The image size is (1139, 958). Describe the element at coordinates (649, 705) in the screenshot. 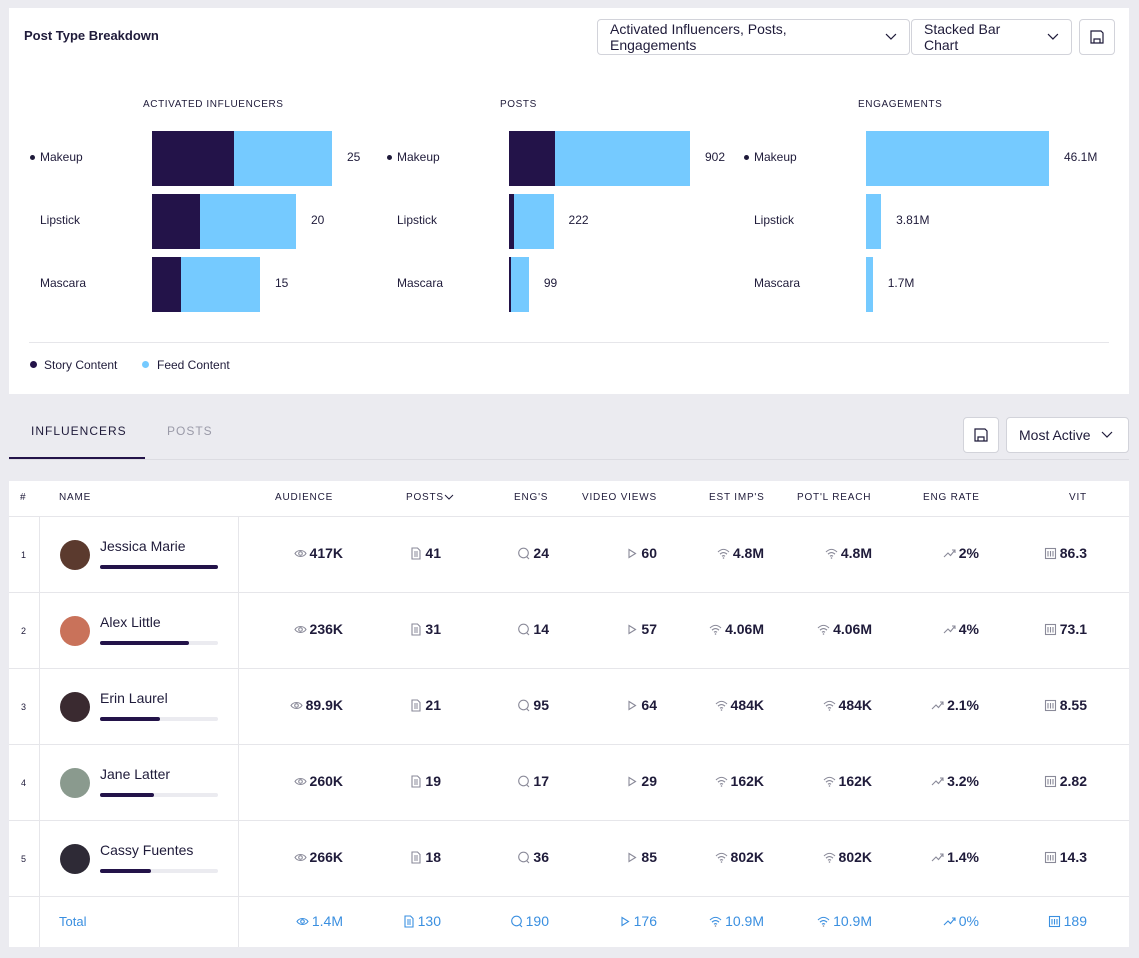

I see `cell-value: 64` at that location.